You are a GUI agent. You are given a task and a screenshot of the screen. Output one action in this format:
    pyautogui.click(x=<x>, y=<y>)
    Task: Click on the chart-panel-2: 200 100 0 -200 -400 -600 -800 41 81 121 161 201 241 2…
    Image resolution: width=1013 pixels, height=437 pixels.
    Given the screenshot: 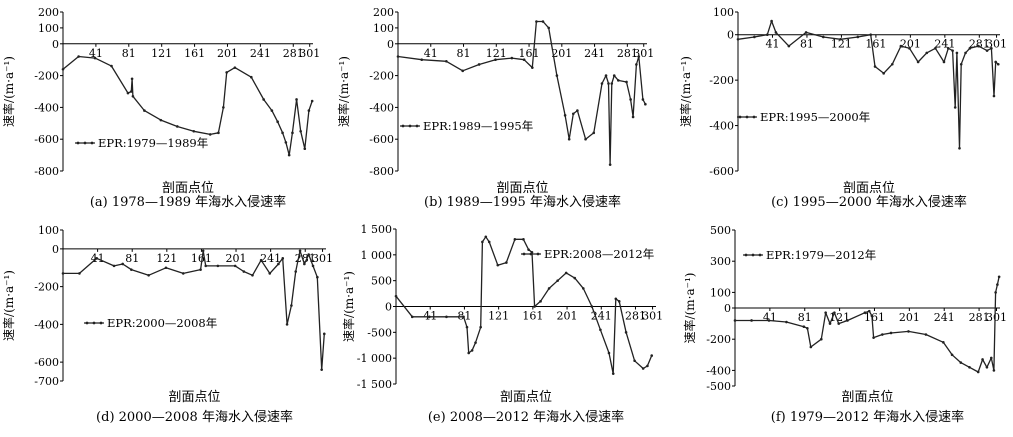 What is the action you would take?
    pyautogui.click(x=495, y=108)
    